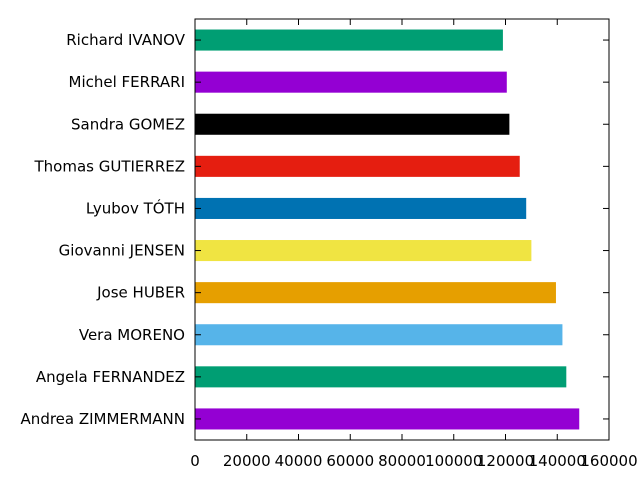  What do you see at coordinates (350, 461) in the screenshot?
I see `x-tick-label: 60000` at bounding box center [350, 461].